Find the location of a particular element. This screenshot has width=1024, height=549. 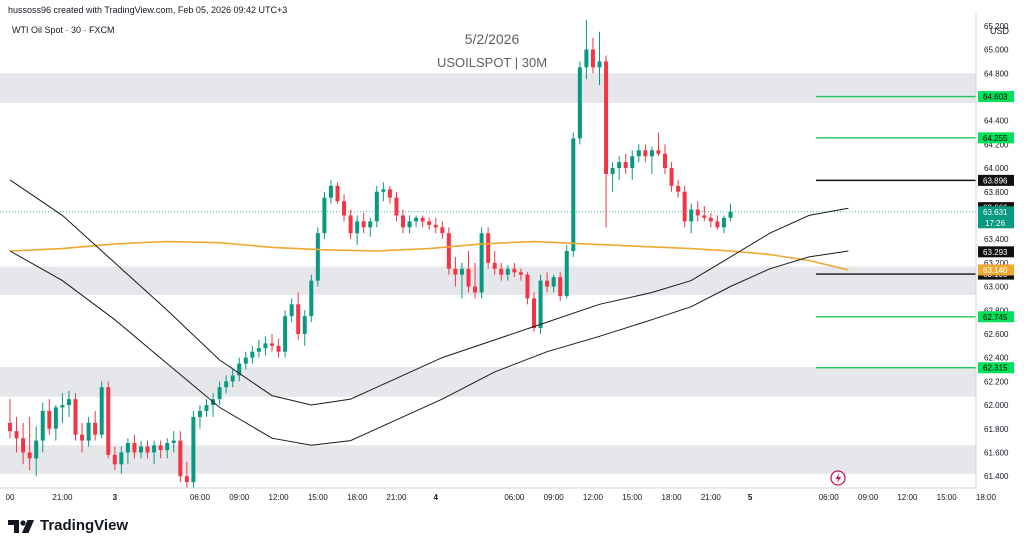

y-tick-label: 62.400 is located at coordinates (996, 358).